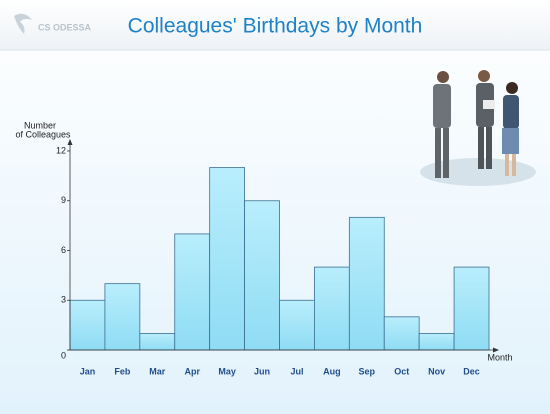 The image size is (550, 414). Describe the element at coordinates (496, 350) in the screenshot. I see `x-axis-arrow` at that location.